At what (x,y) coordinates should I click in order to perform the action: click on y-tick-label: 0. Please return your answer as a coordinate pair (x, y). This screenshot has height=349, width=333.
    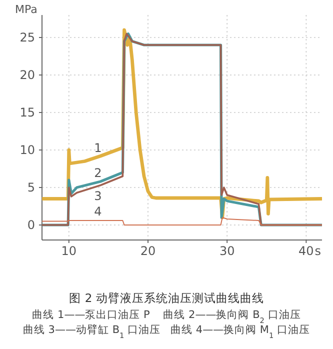
    Looking at the image, I should click on (31, 225).